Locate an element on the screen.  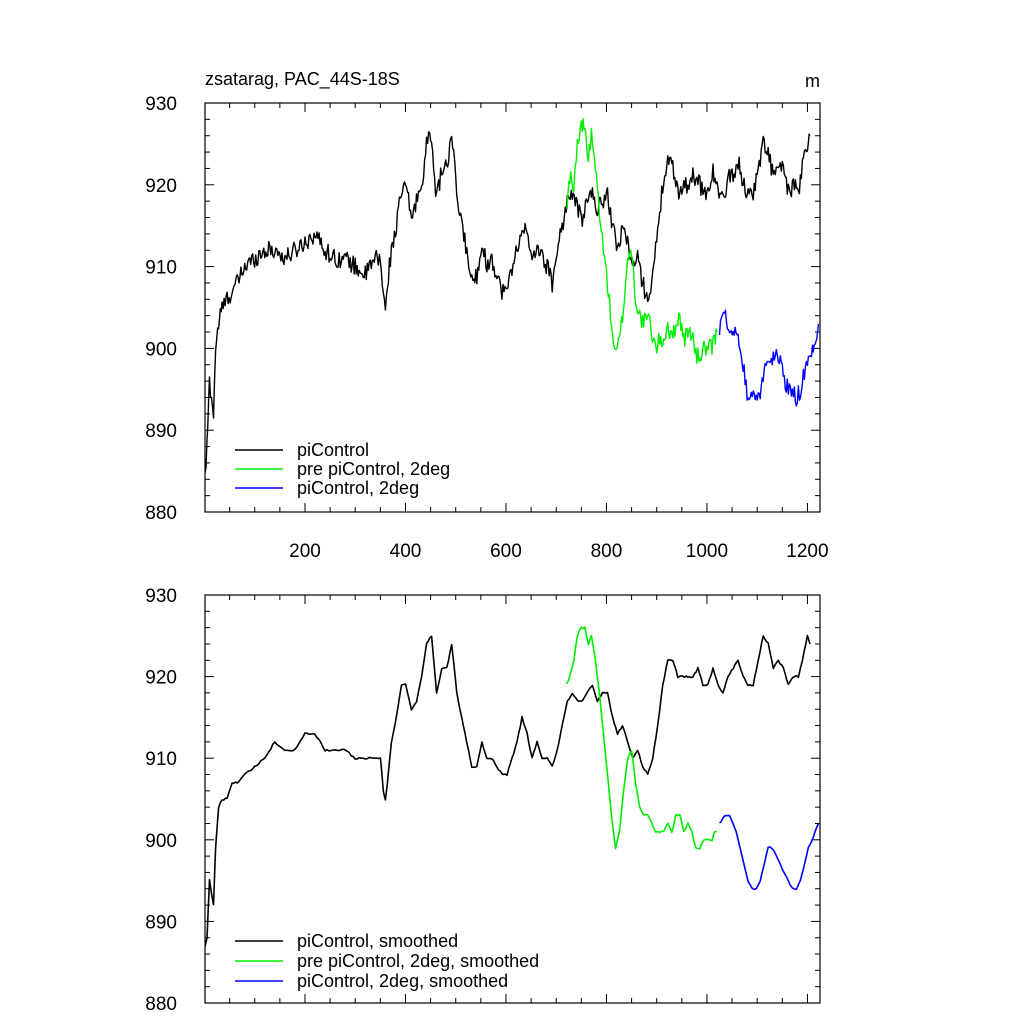
legend-label: pre piControl, 2deg, smoothed is located at coordinates (418, 961).